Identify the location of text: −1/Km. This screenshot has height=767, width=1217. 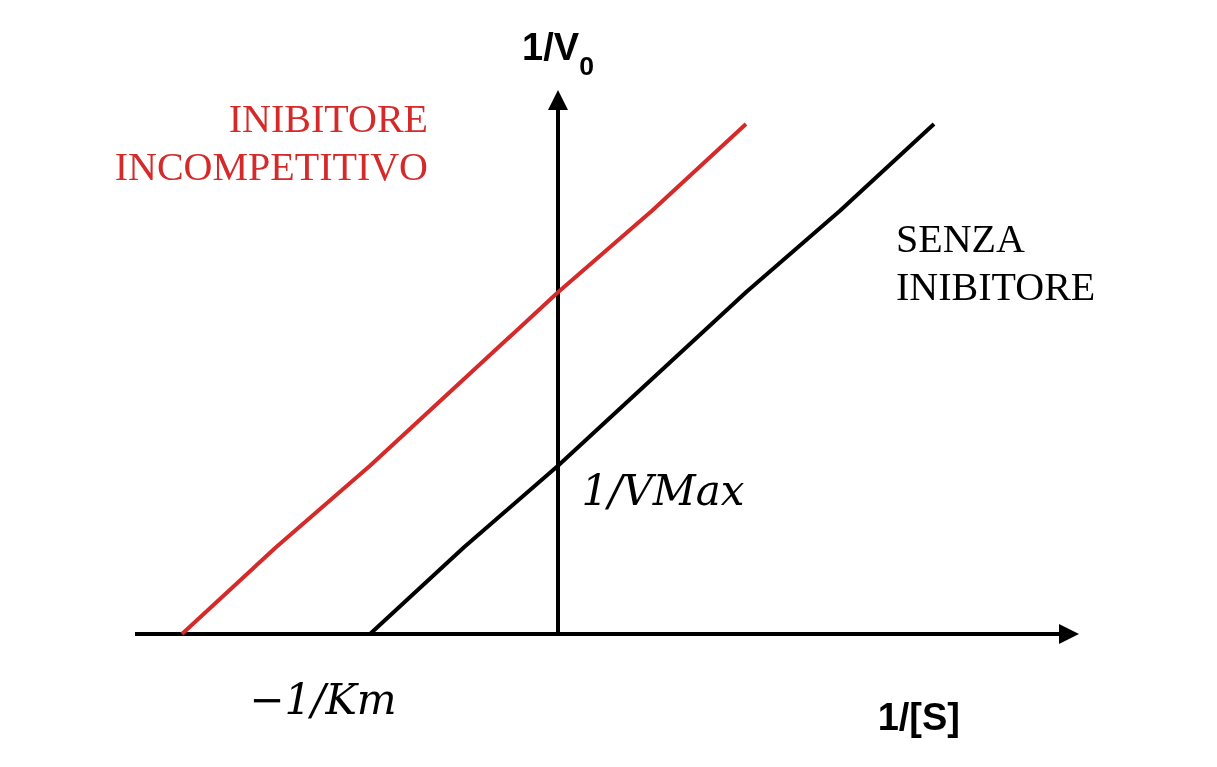
(323, 699).